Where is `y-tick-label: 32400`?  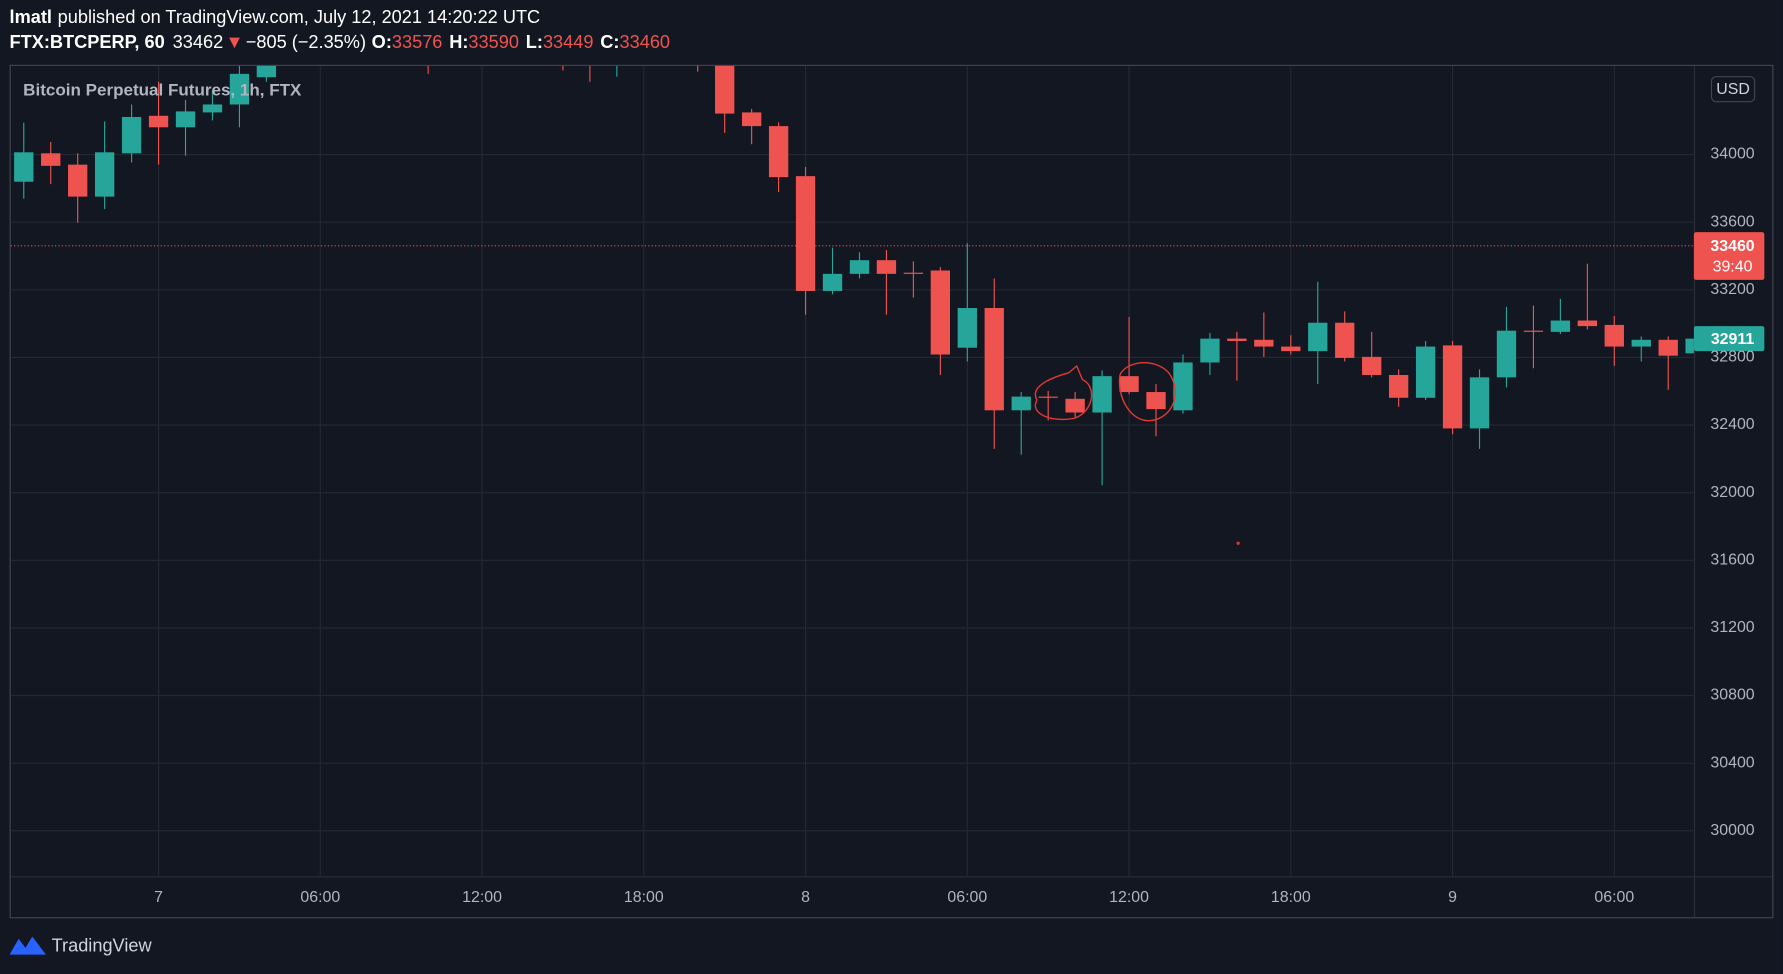 y-tick-label: 32400 is located at coordinates (1732, 424).